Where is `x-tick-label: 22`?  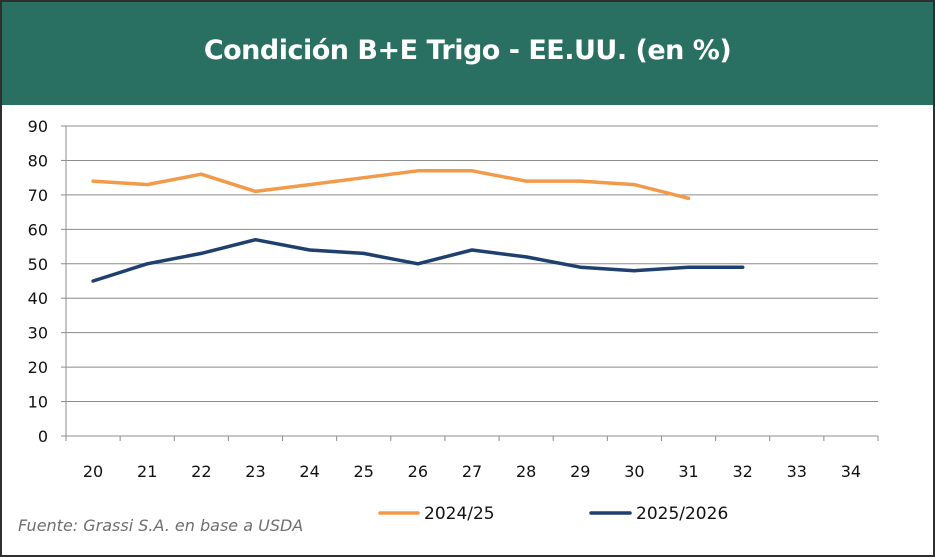
x-tick-label: 22 is located at coordinates (201, 471).